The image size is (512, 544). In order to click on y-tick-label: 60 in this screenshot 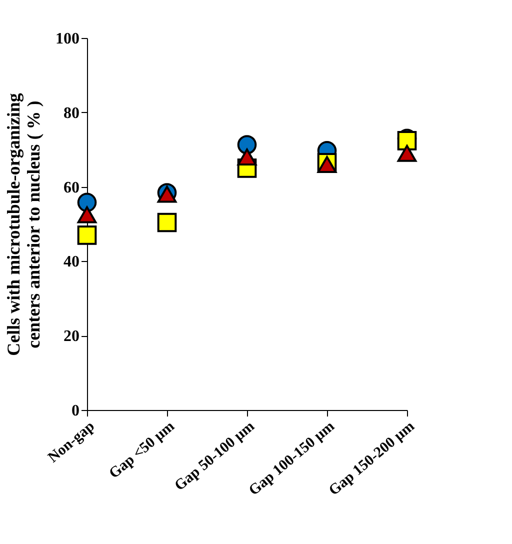, I will do `click(72, 187)`.